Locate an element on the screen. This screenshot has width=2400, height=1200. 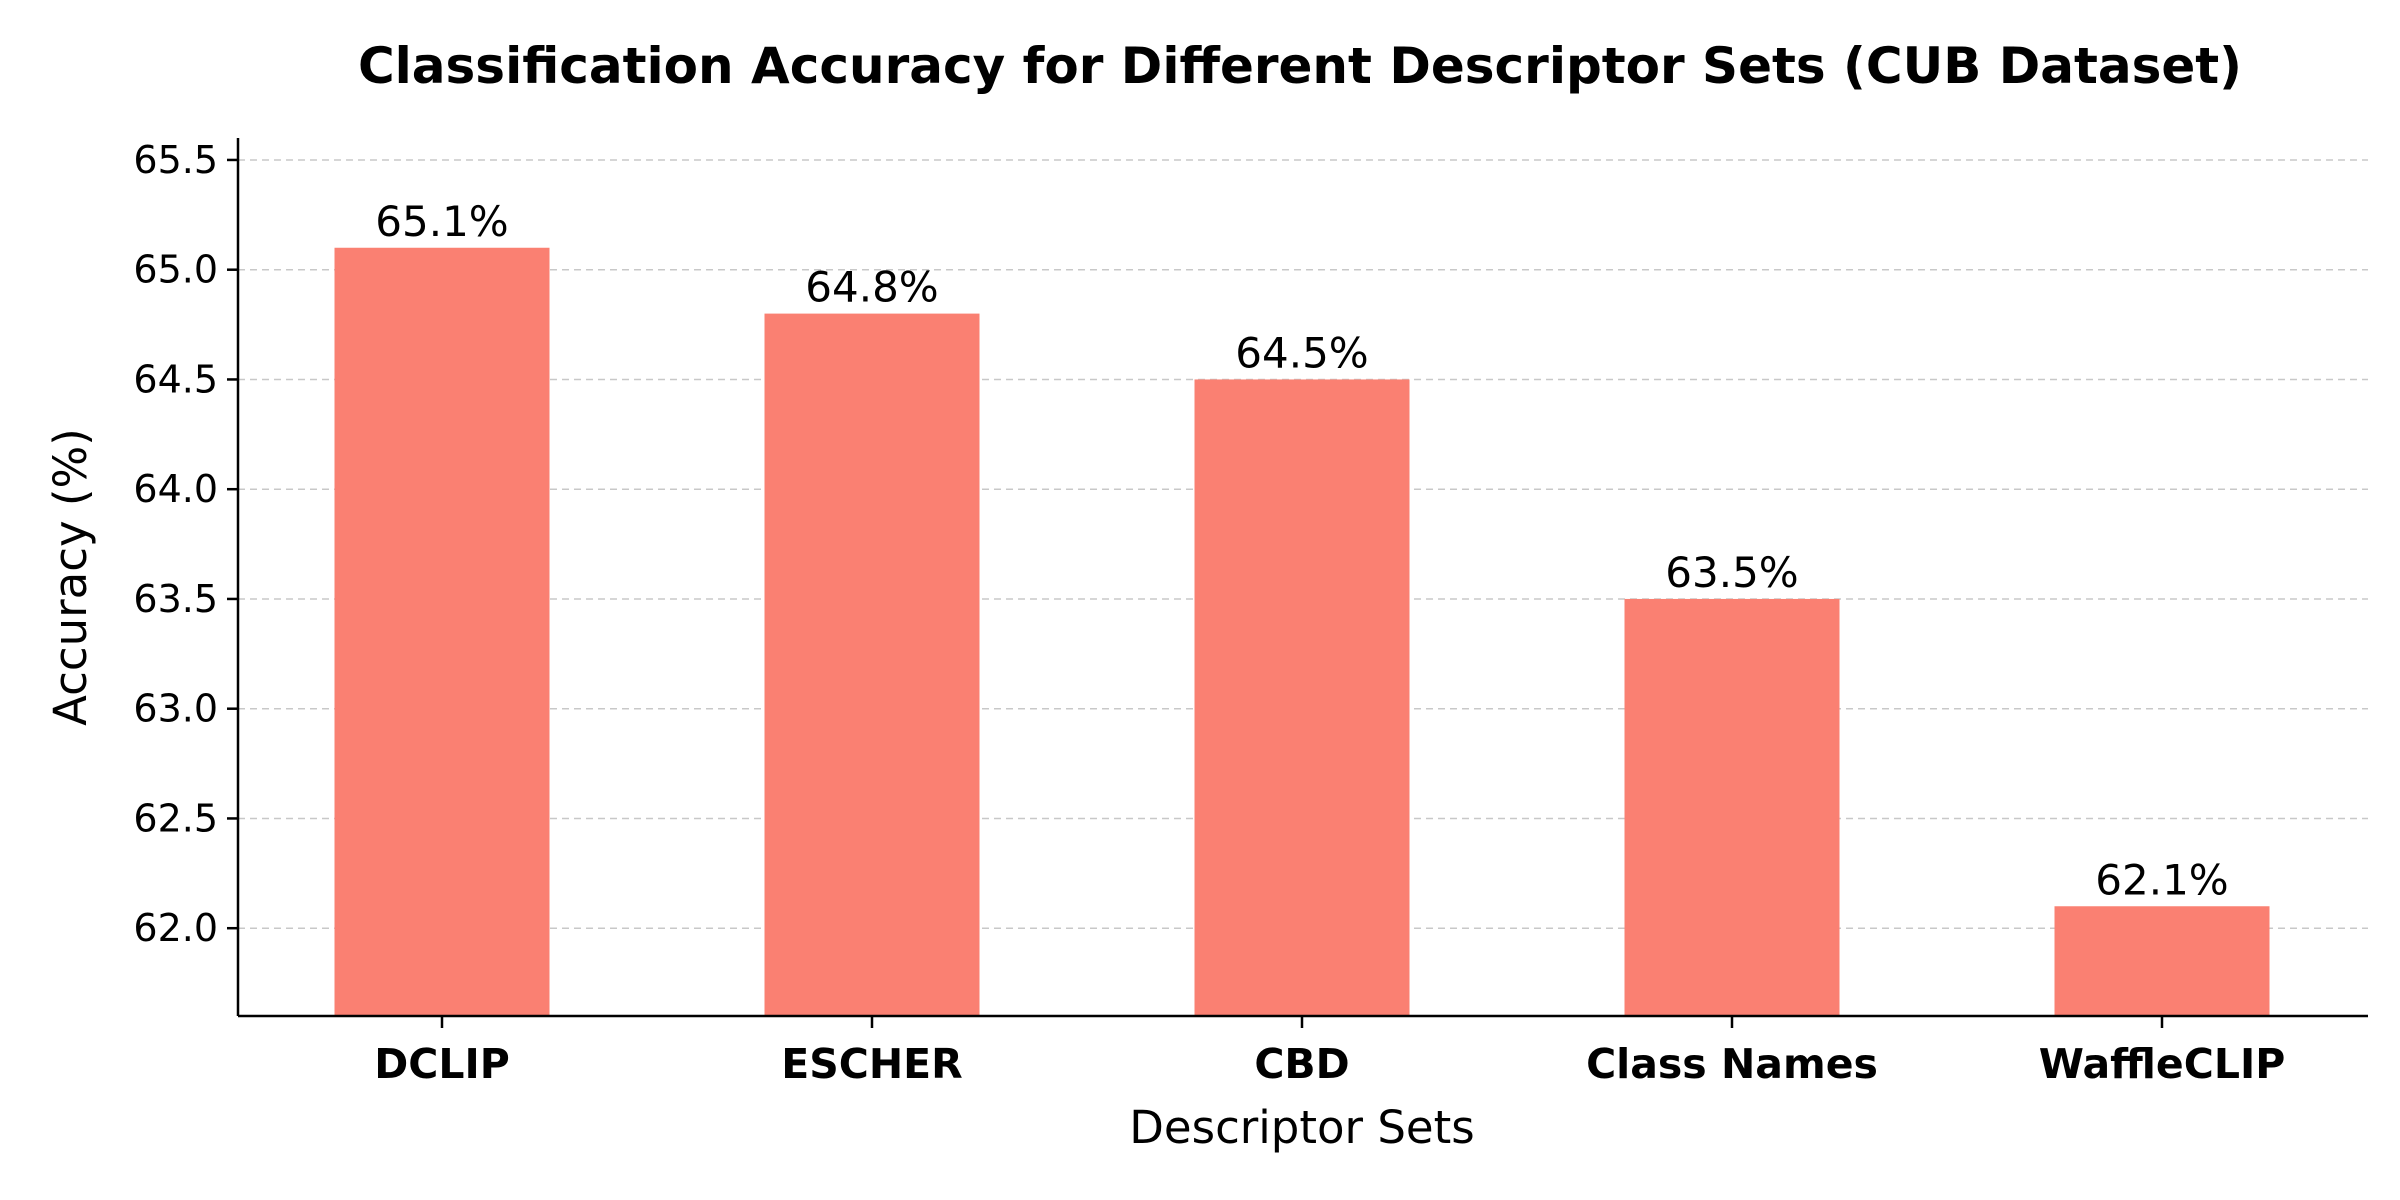
x-tick-label: Class Names is located at coordinates (1732, 1064).